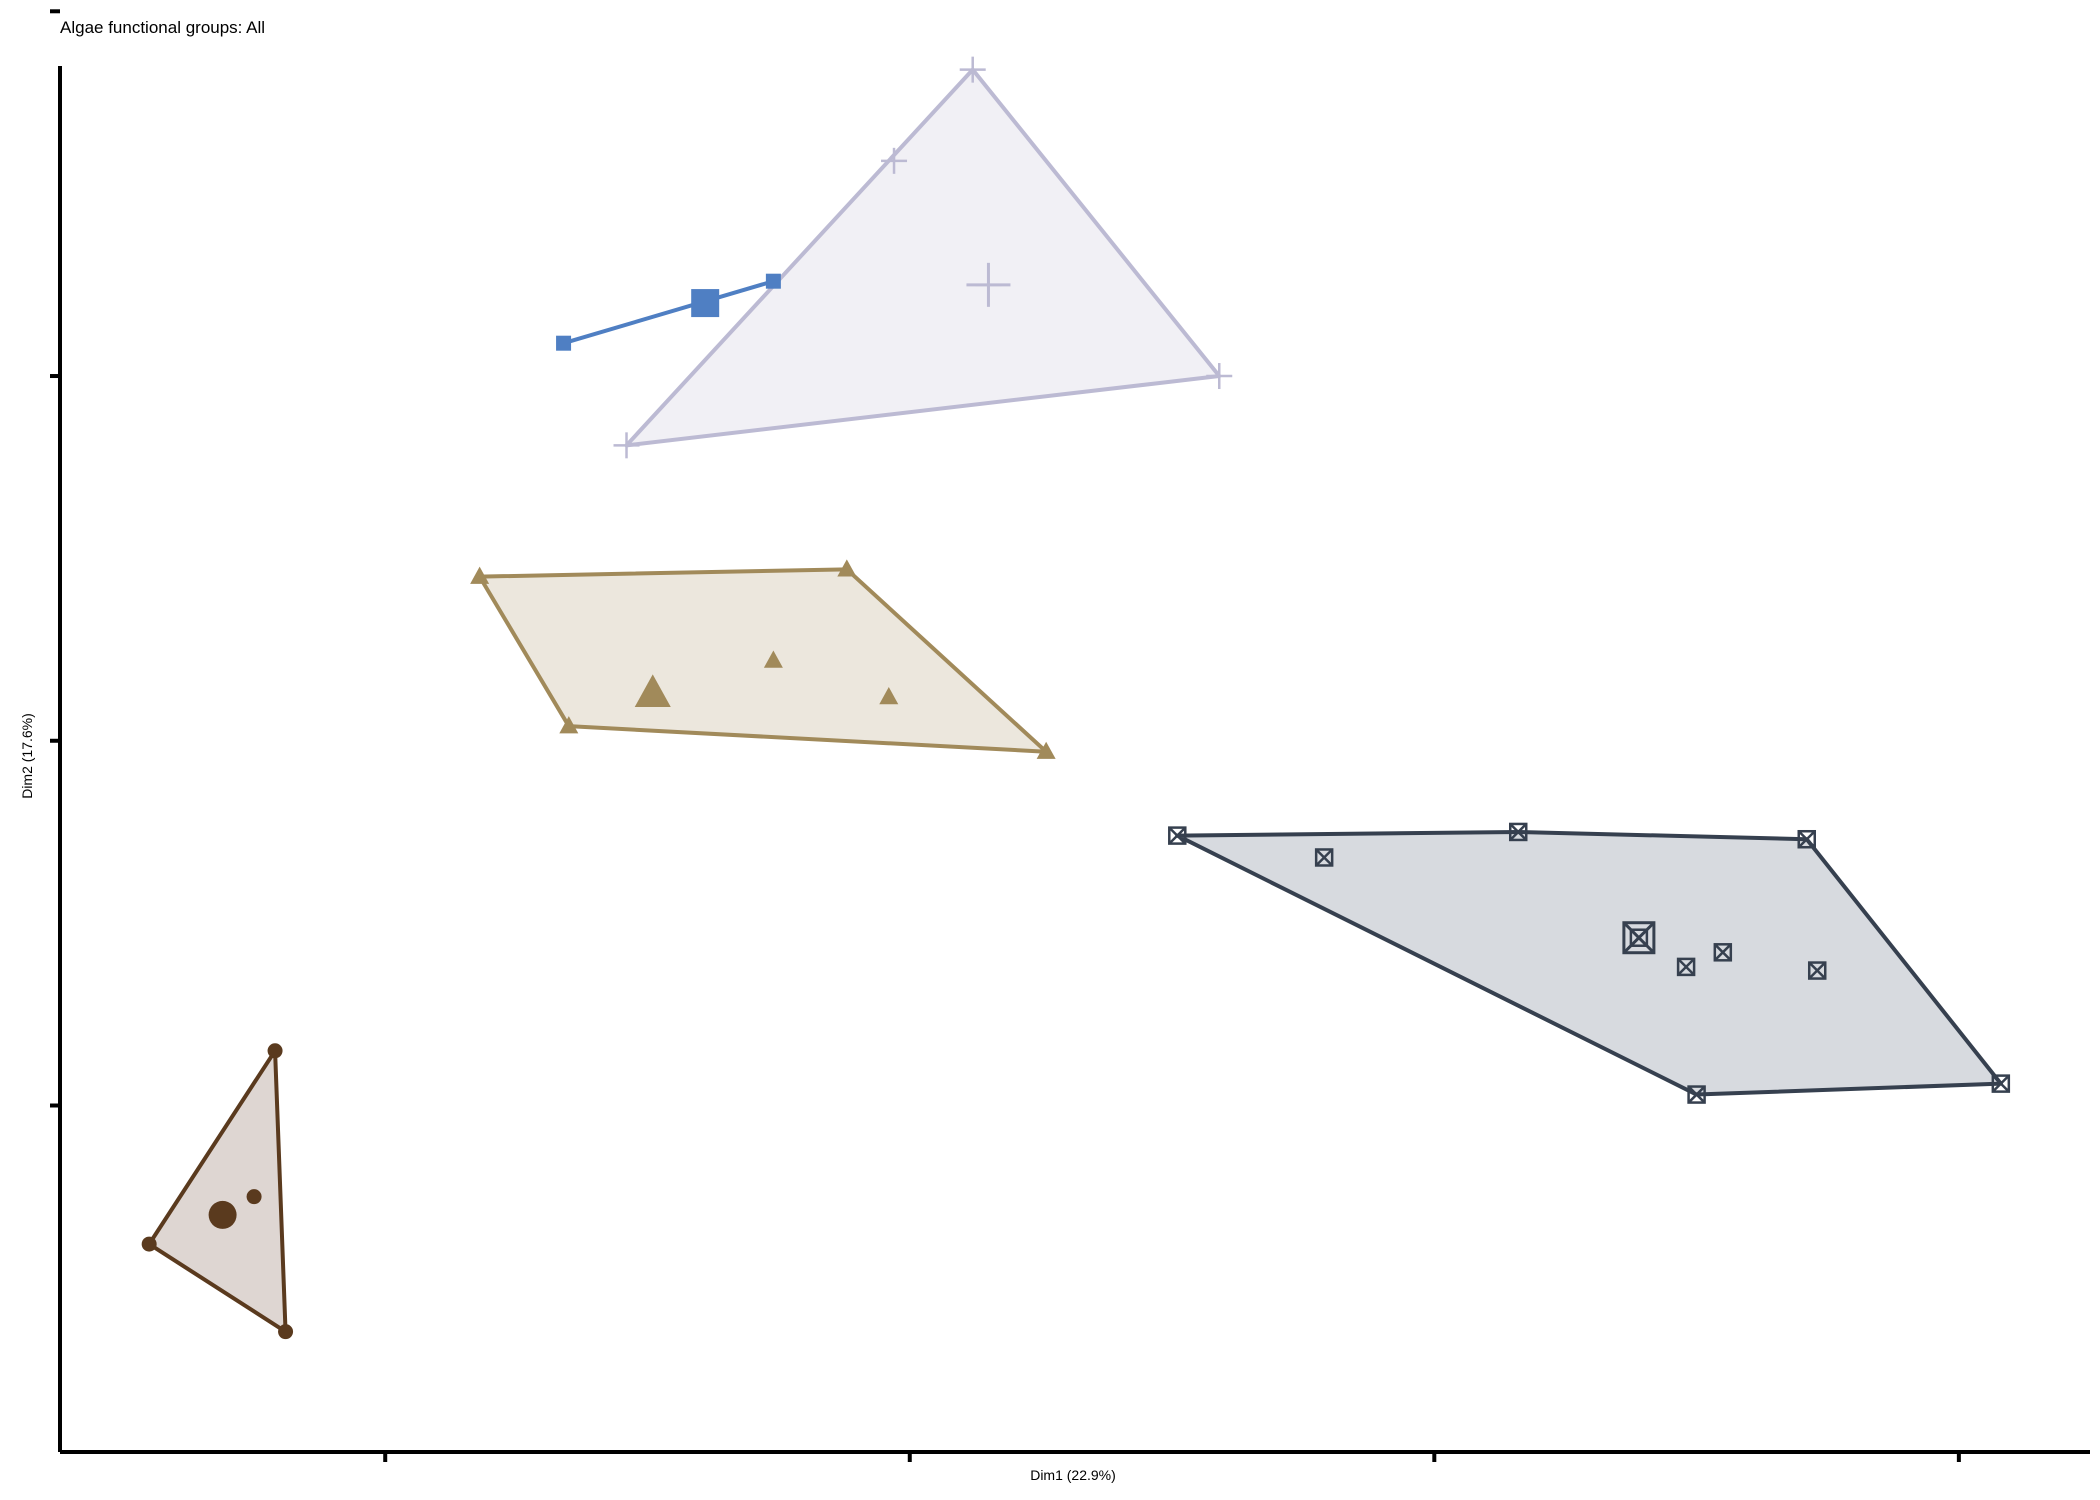 The image size is (2100, 1500). I want to click on series-plus, so click(923, 257).